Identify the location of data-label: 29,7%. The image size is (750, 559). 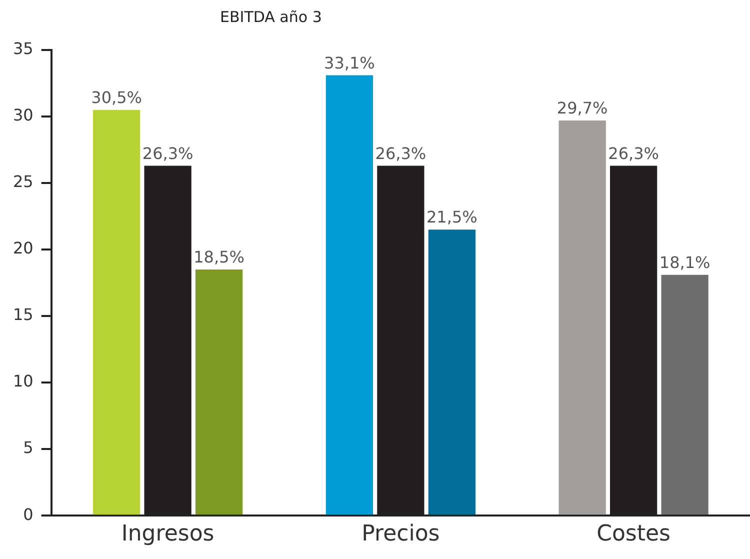
(582, 108).